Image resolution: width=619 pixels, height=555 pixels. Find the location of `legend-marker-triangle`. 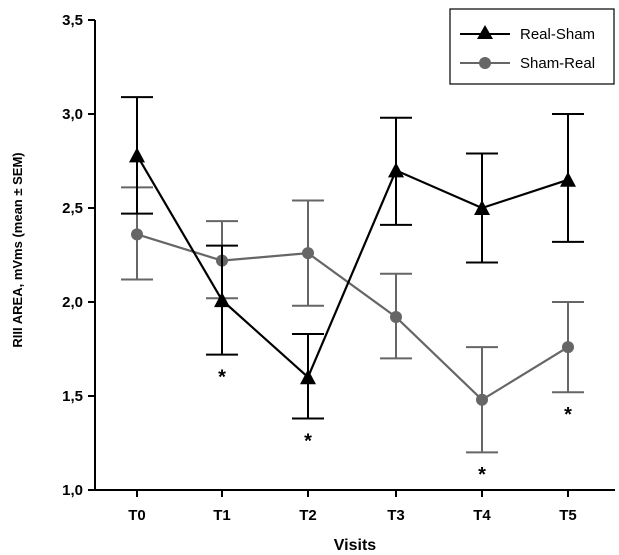

legend-marker-triangle is located at coordinates (485, 32).